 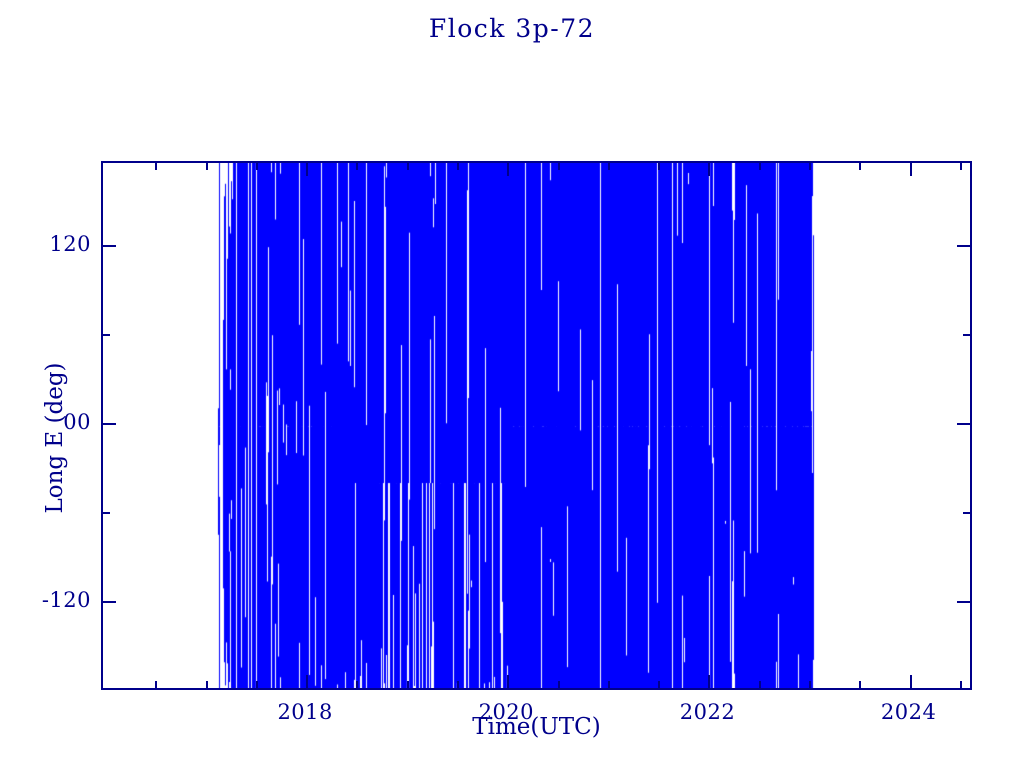 I want to click on x-tick-label: 2018, so click(x=305, y=712).